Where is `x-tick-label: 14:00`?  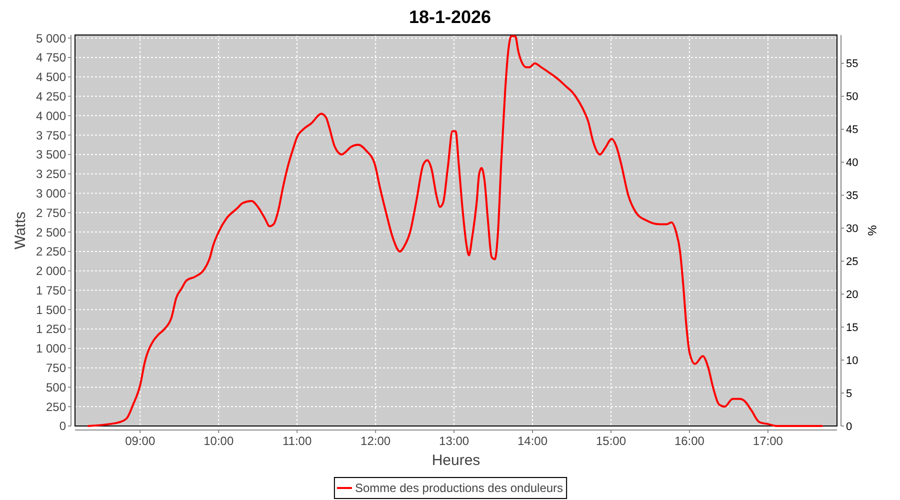
x-tick-label: 14:00 is located at coordinates (533, 441).